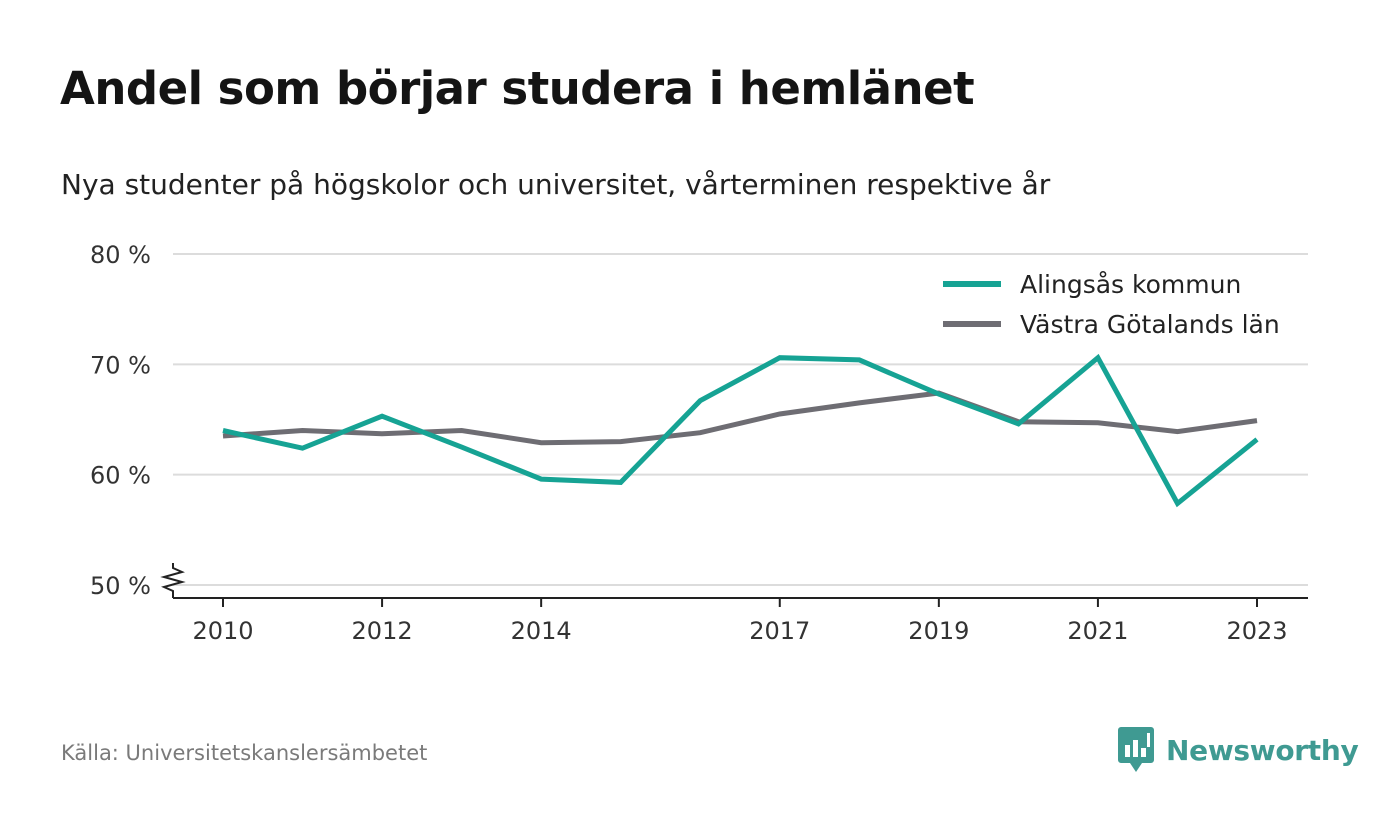 This screenshot has height=831, width=1400. What do you see at coordinates (1256, 631) in the screenshot?
I see `x-tick-label: 2023` at bounding box center [1256, 631].